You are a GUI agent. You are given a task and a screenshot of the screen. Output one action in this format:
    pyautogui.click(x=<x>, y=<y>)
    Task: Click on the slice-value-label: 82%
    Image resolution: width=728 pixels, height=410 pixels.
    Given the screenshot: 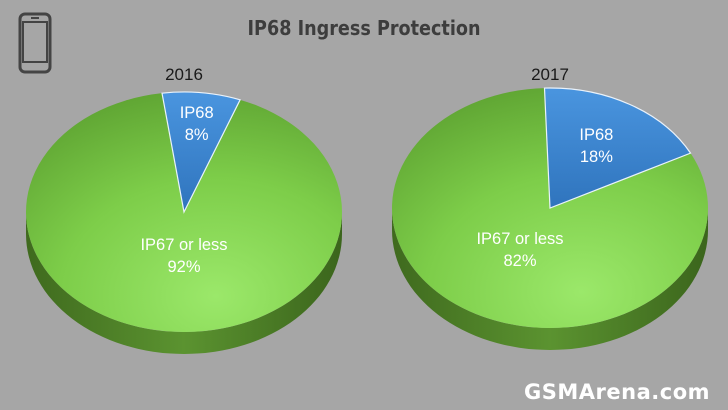 What is the action you would take?
    pyautogui.click(x=519, y=261)
    